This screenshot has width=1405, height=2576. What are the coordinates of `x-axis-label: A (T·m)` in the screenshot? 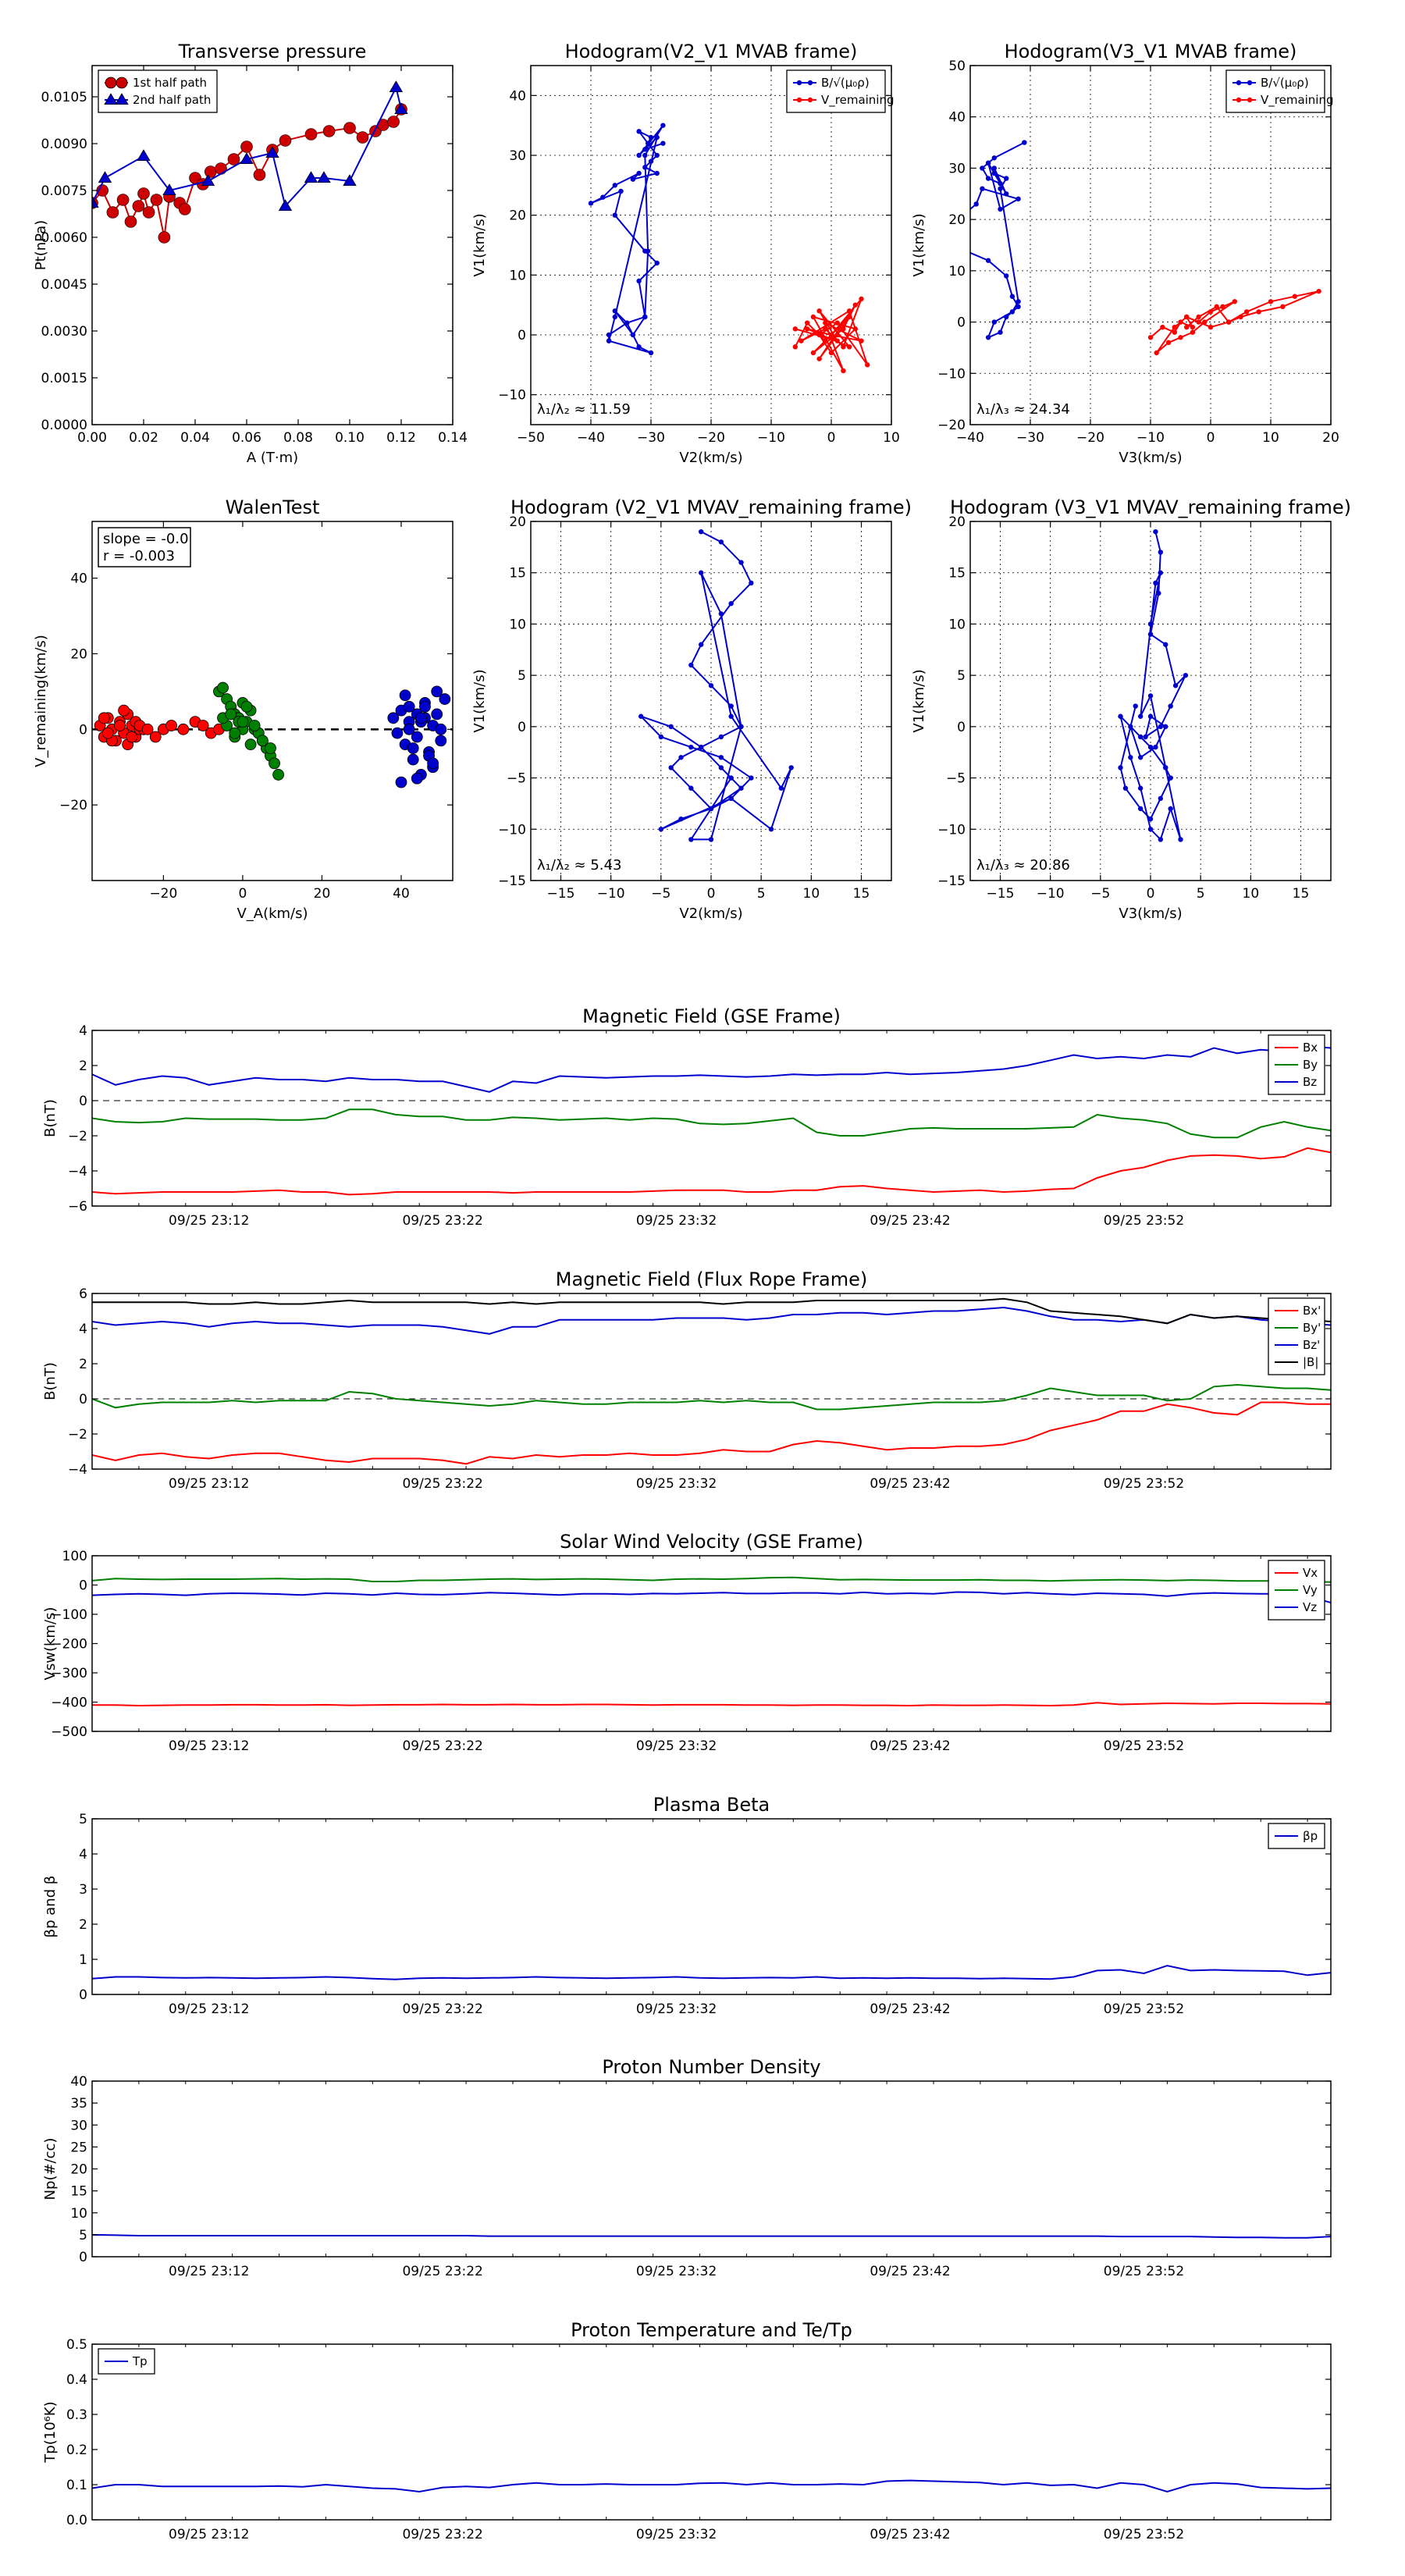 It's located at (272, 458).